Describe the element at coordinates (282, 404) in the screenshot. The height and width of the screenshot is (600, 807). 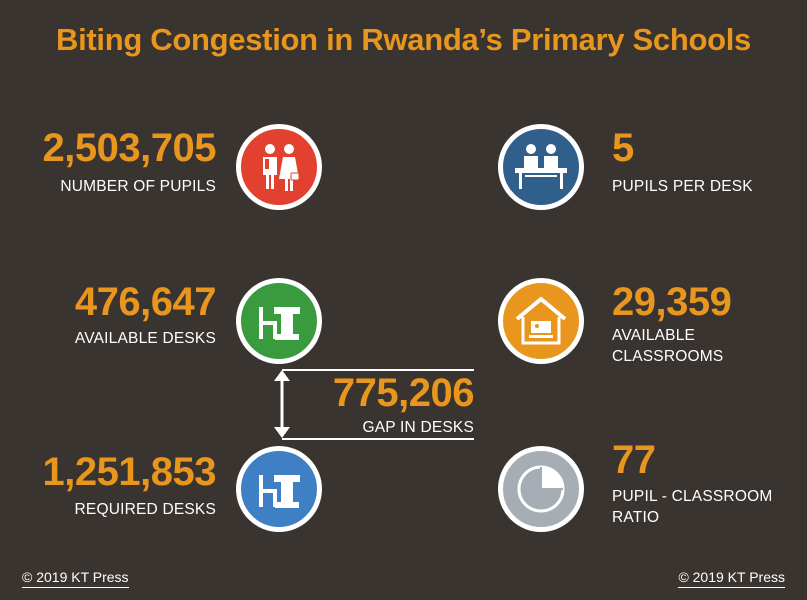
I see `double-arrow-icon` at that location.